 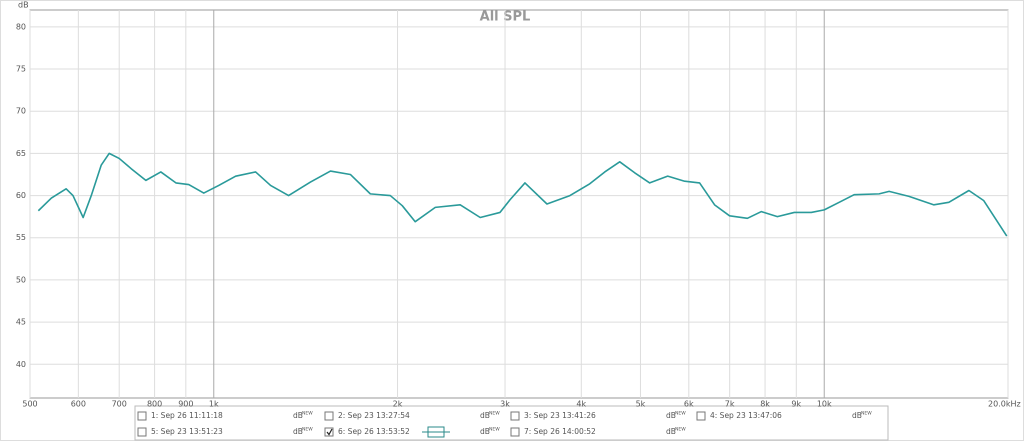 What do you see at coordinates (21, 279) in the screenshot?
I see `y-tick-label: 50` at bounding box center [21, 279].